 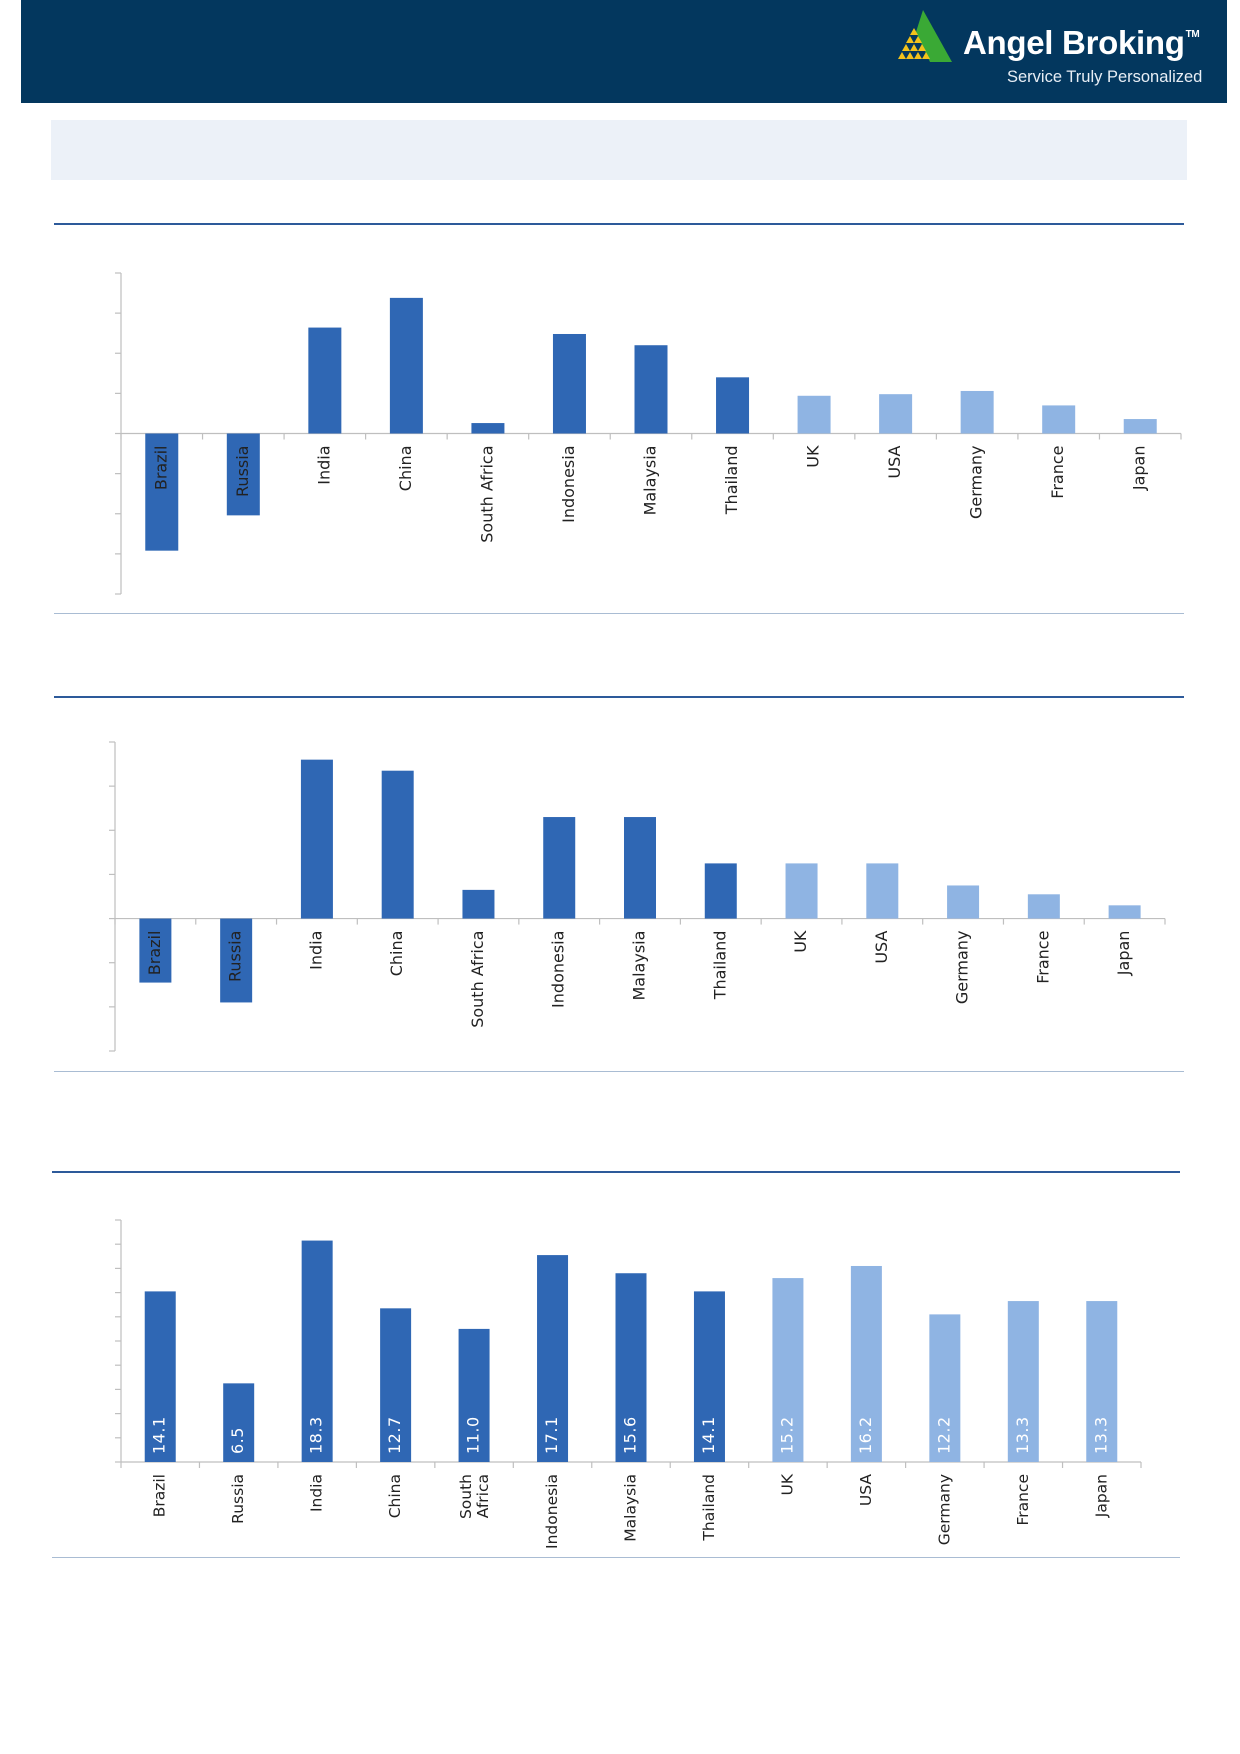 I want to click on category-label: SouthAfrica, so click(x=474, y=1496).